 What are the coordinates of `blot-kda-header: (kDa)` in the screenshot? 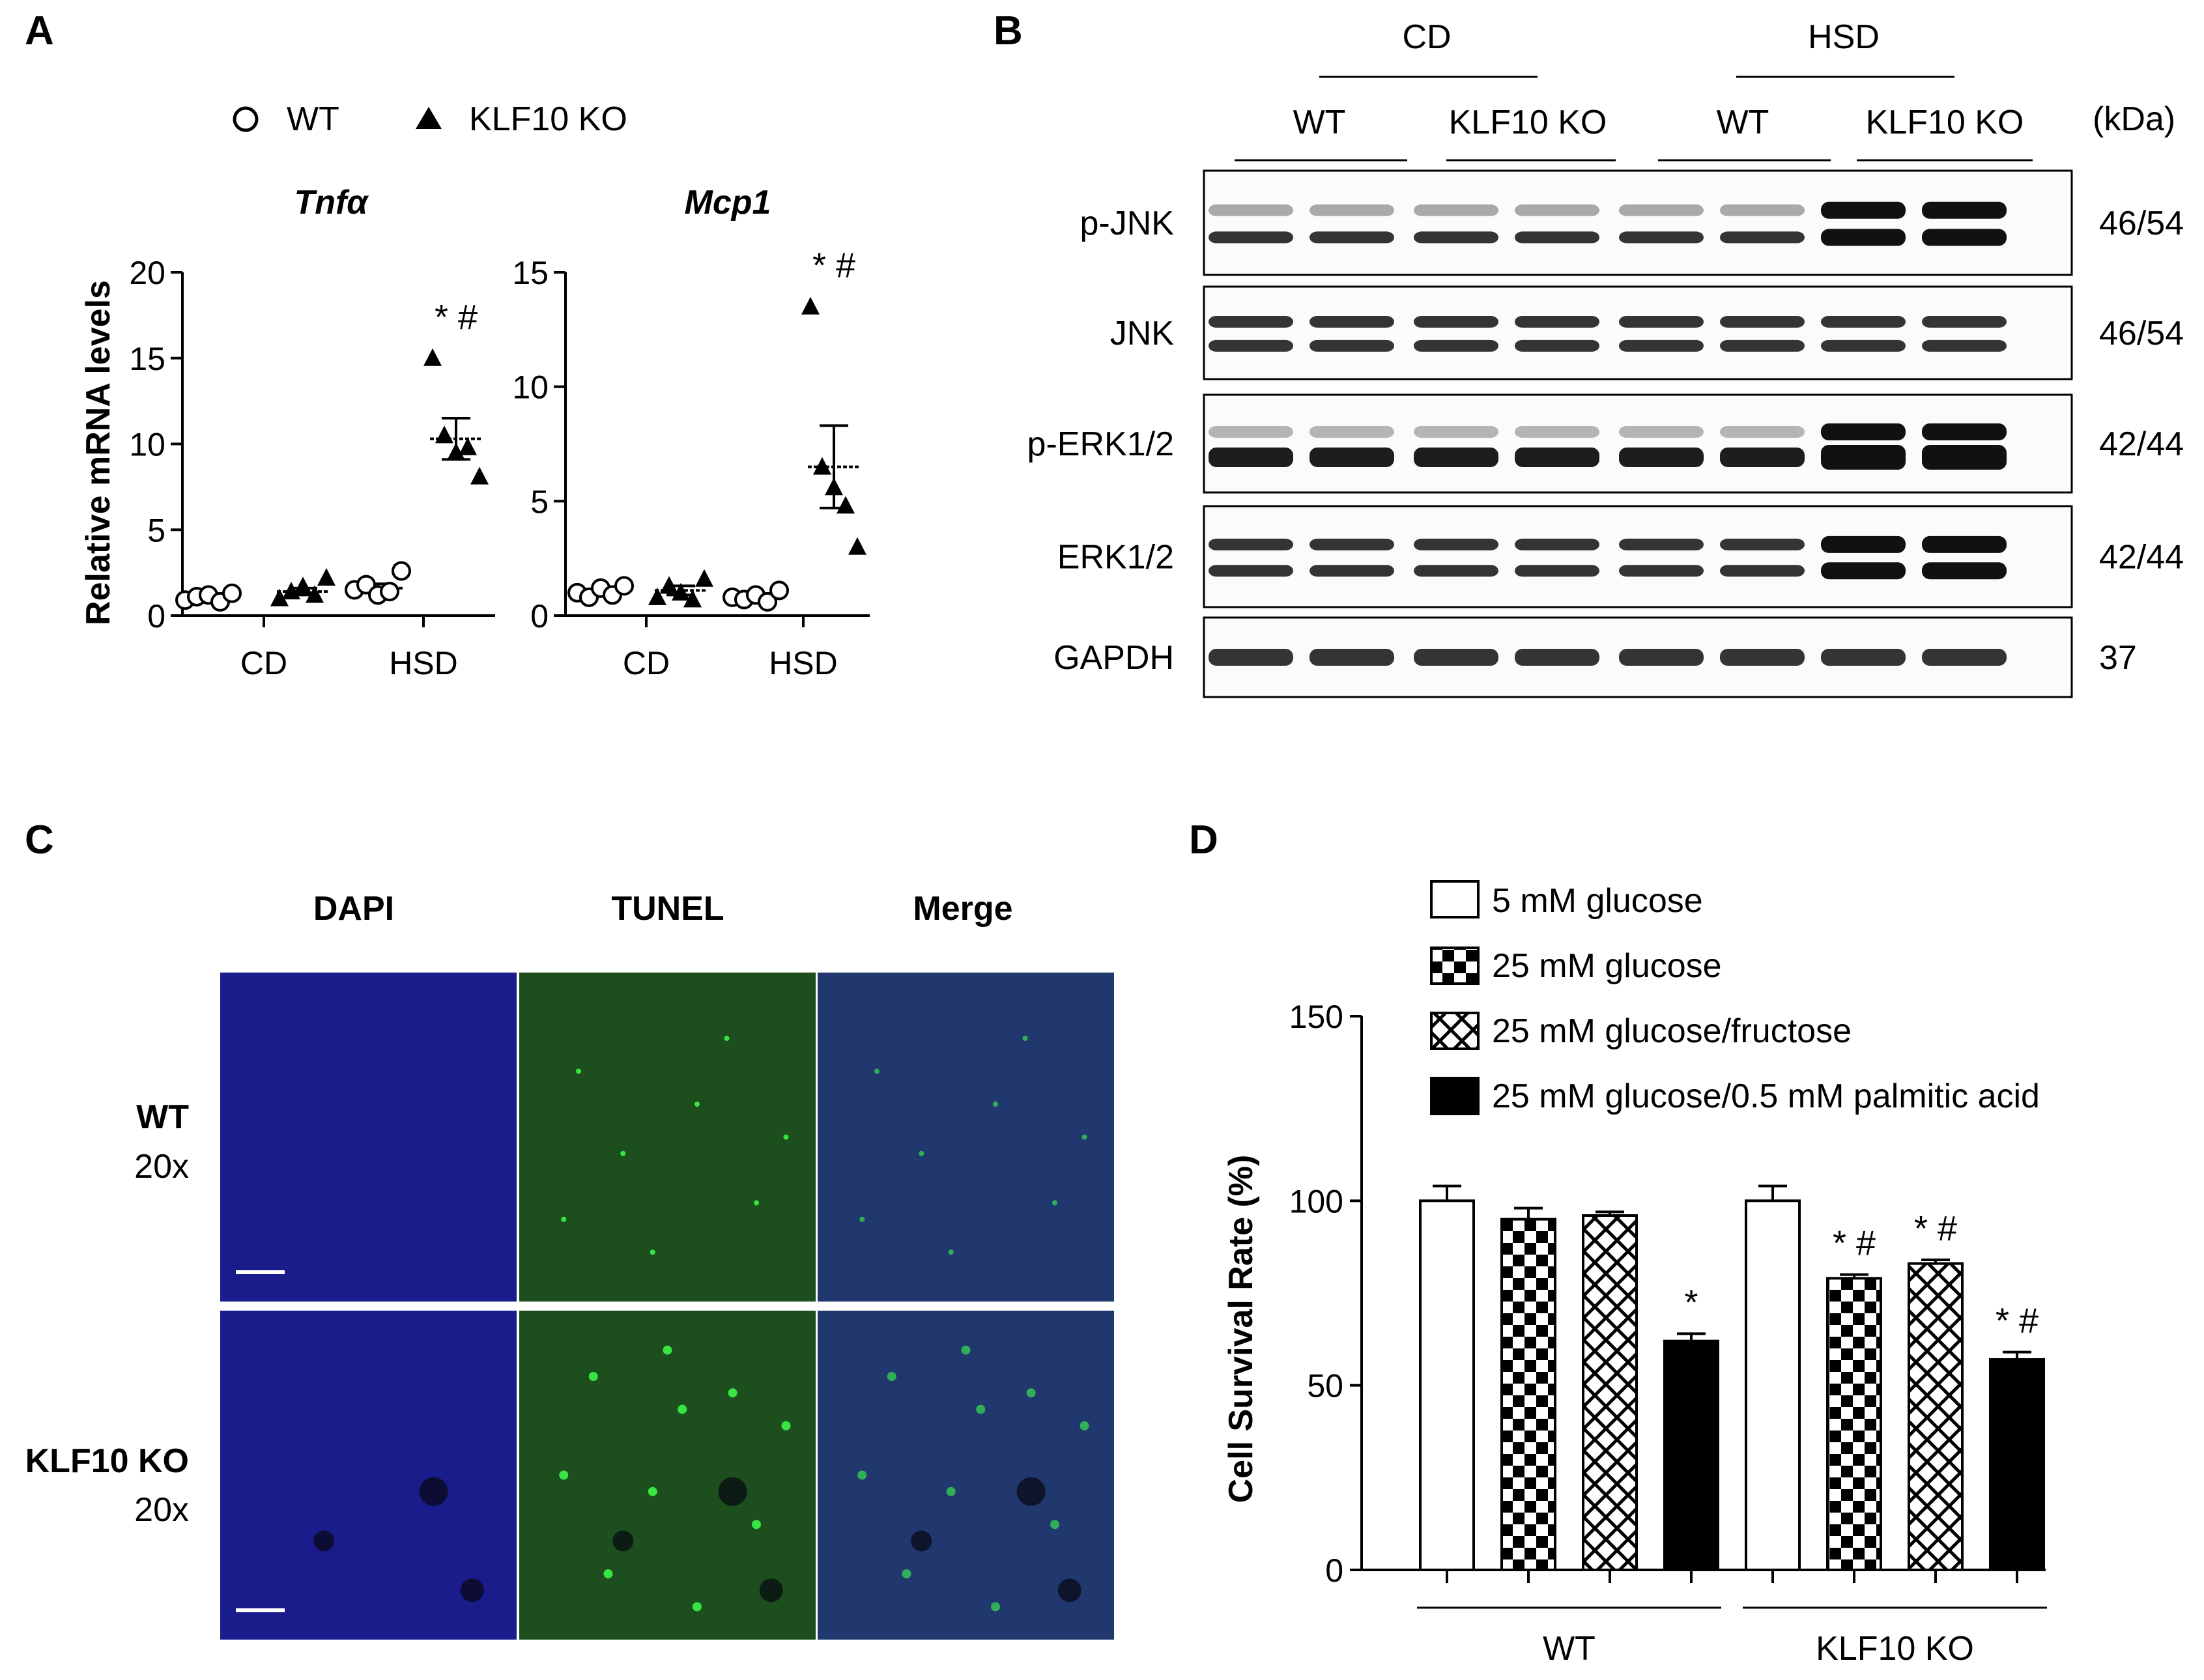 It's located at (2134, 119).